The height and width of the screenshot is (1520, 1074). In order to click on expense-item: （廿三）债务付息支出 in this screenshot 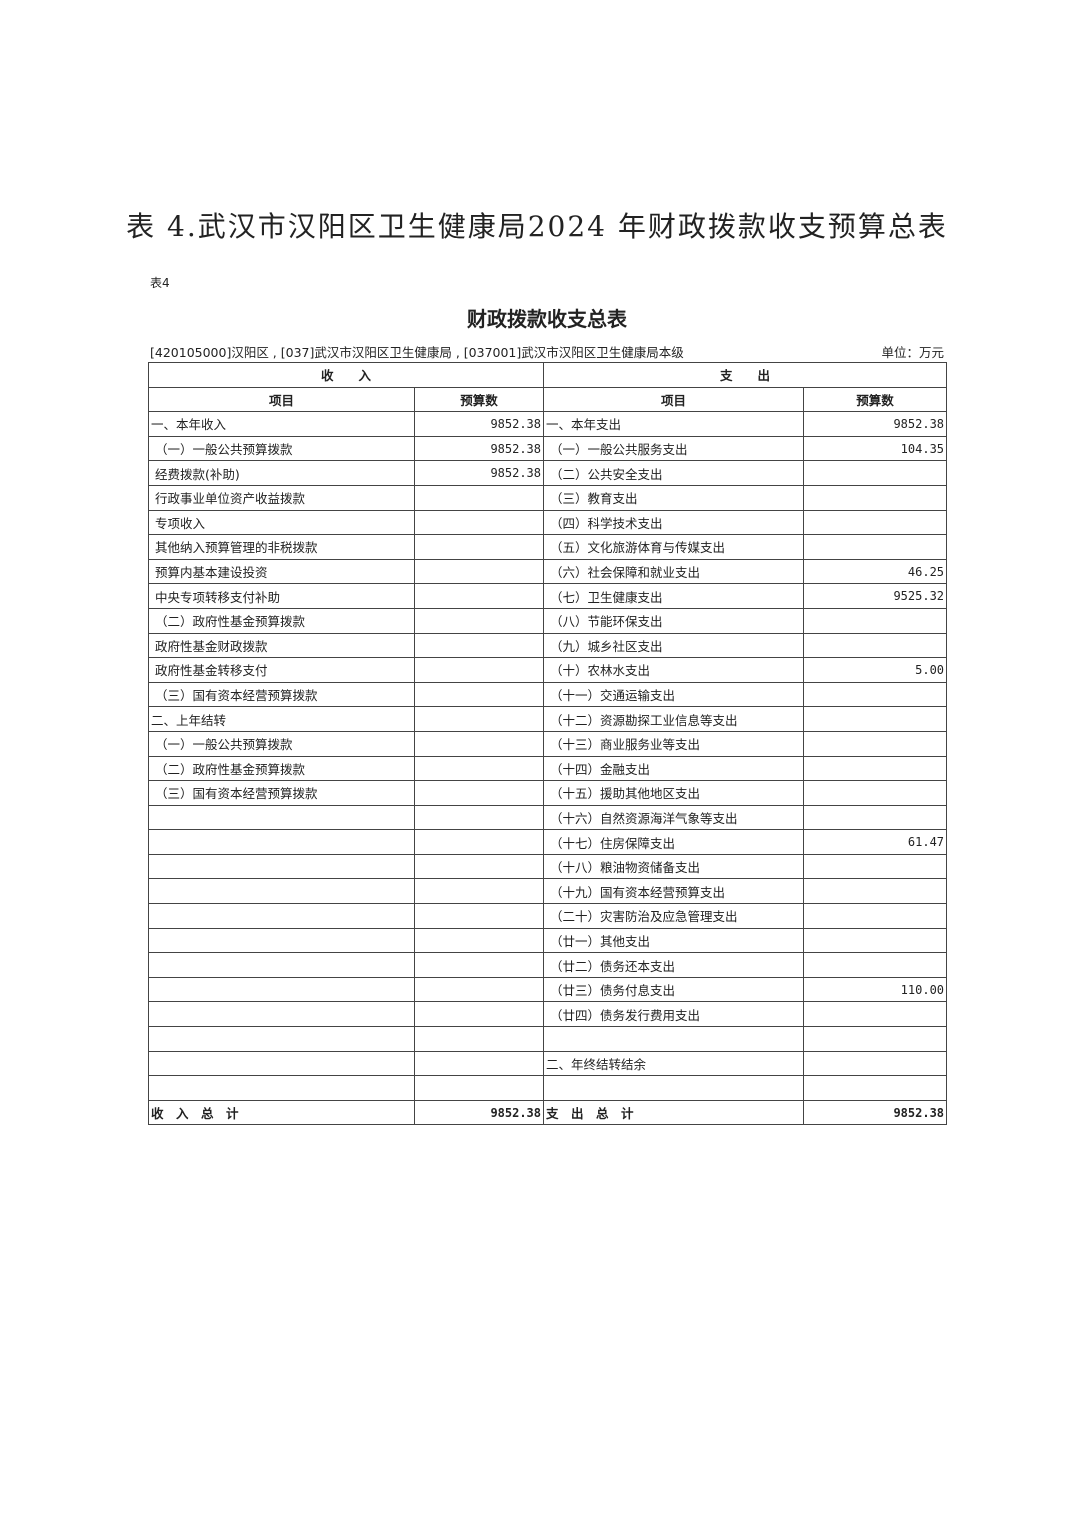, I will do `click(674, 989)`.